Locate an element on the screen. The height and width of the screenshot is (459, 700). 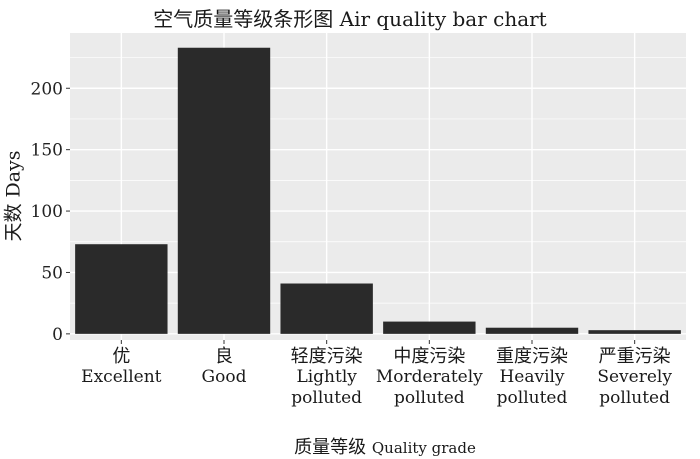
x-axis-label: 质量等级 Quality grade is located at coordinates (385, 446).